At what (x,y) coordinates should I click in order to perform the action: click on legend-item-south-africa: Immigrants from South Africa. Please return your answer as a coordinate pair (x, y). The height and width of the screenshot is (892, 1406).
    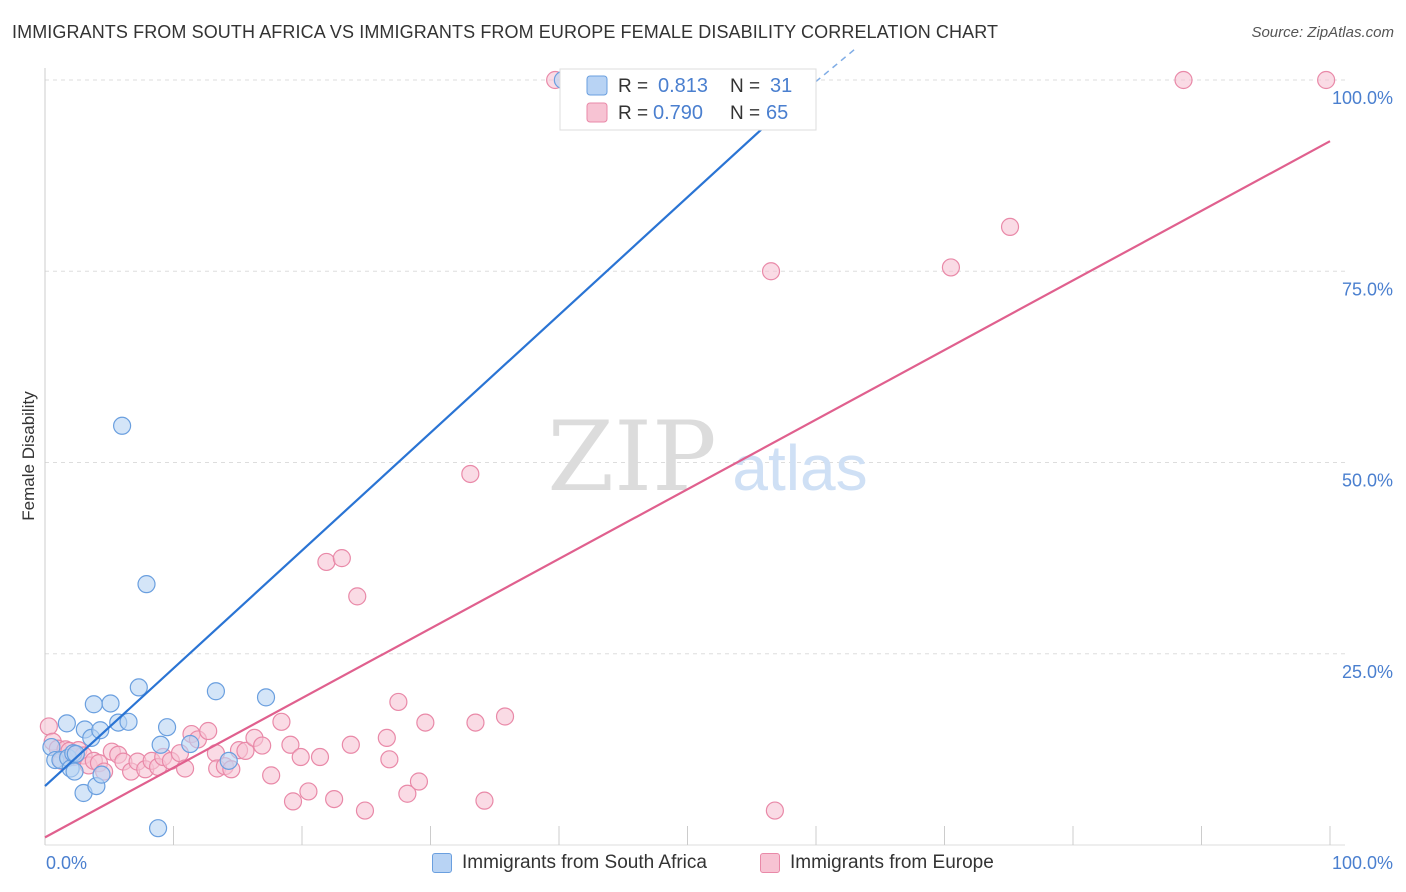
    Looking at the image, I should click on (569, 863).